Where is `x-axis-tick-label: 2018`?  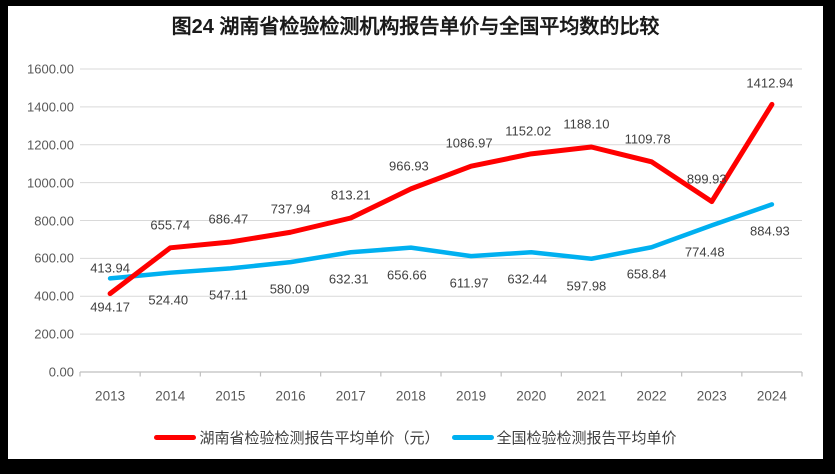 x-axis-tick-label: 2018 is located at coordinates (410, 396).